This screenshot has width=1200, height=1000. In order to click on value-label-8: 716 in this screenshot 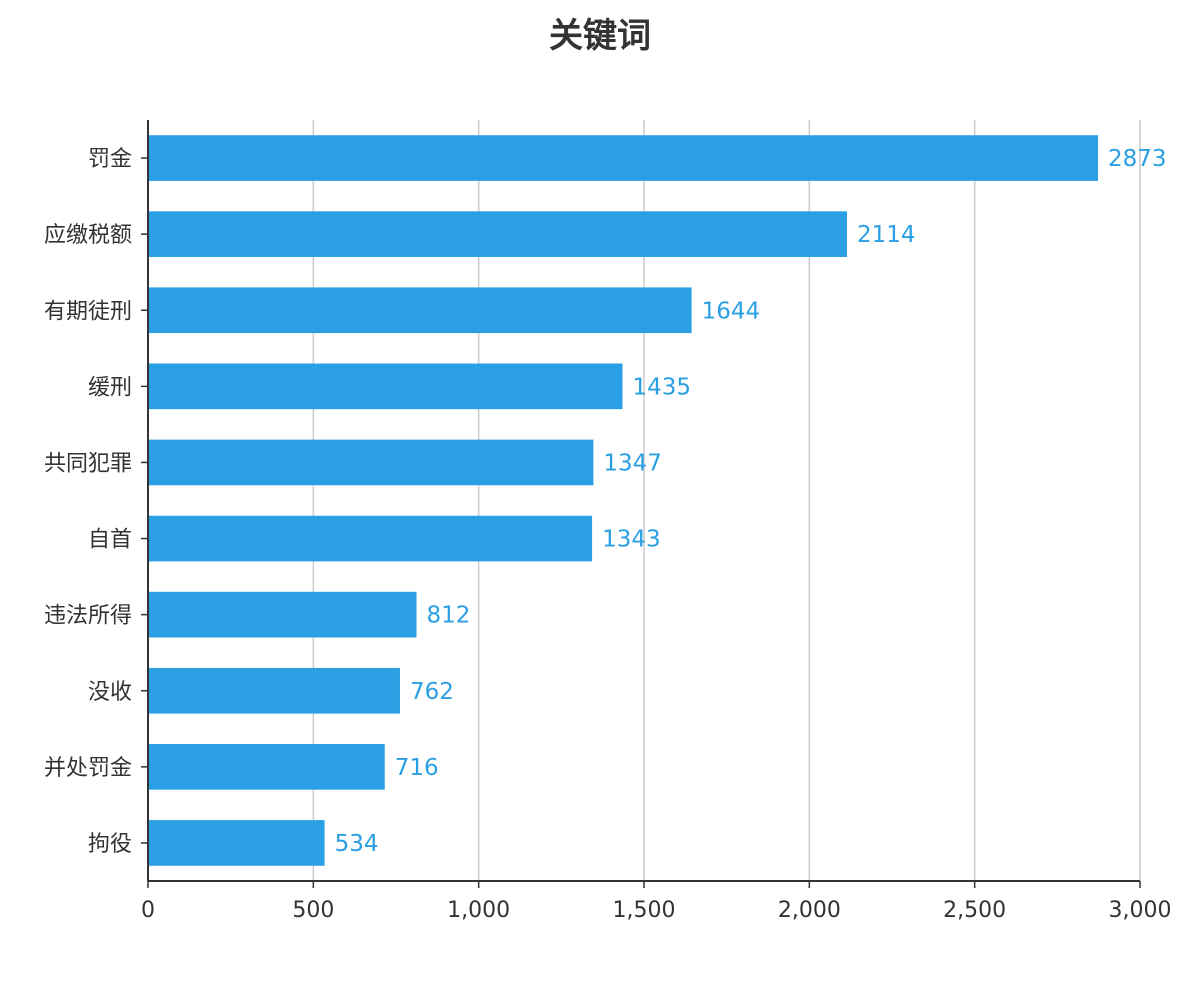, I will do `click(417, 768)`.